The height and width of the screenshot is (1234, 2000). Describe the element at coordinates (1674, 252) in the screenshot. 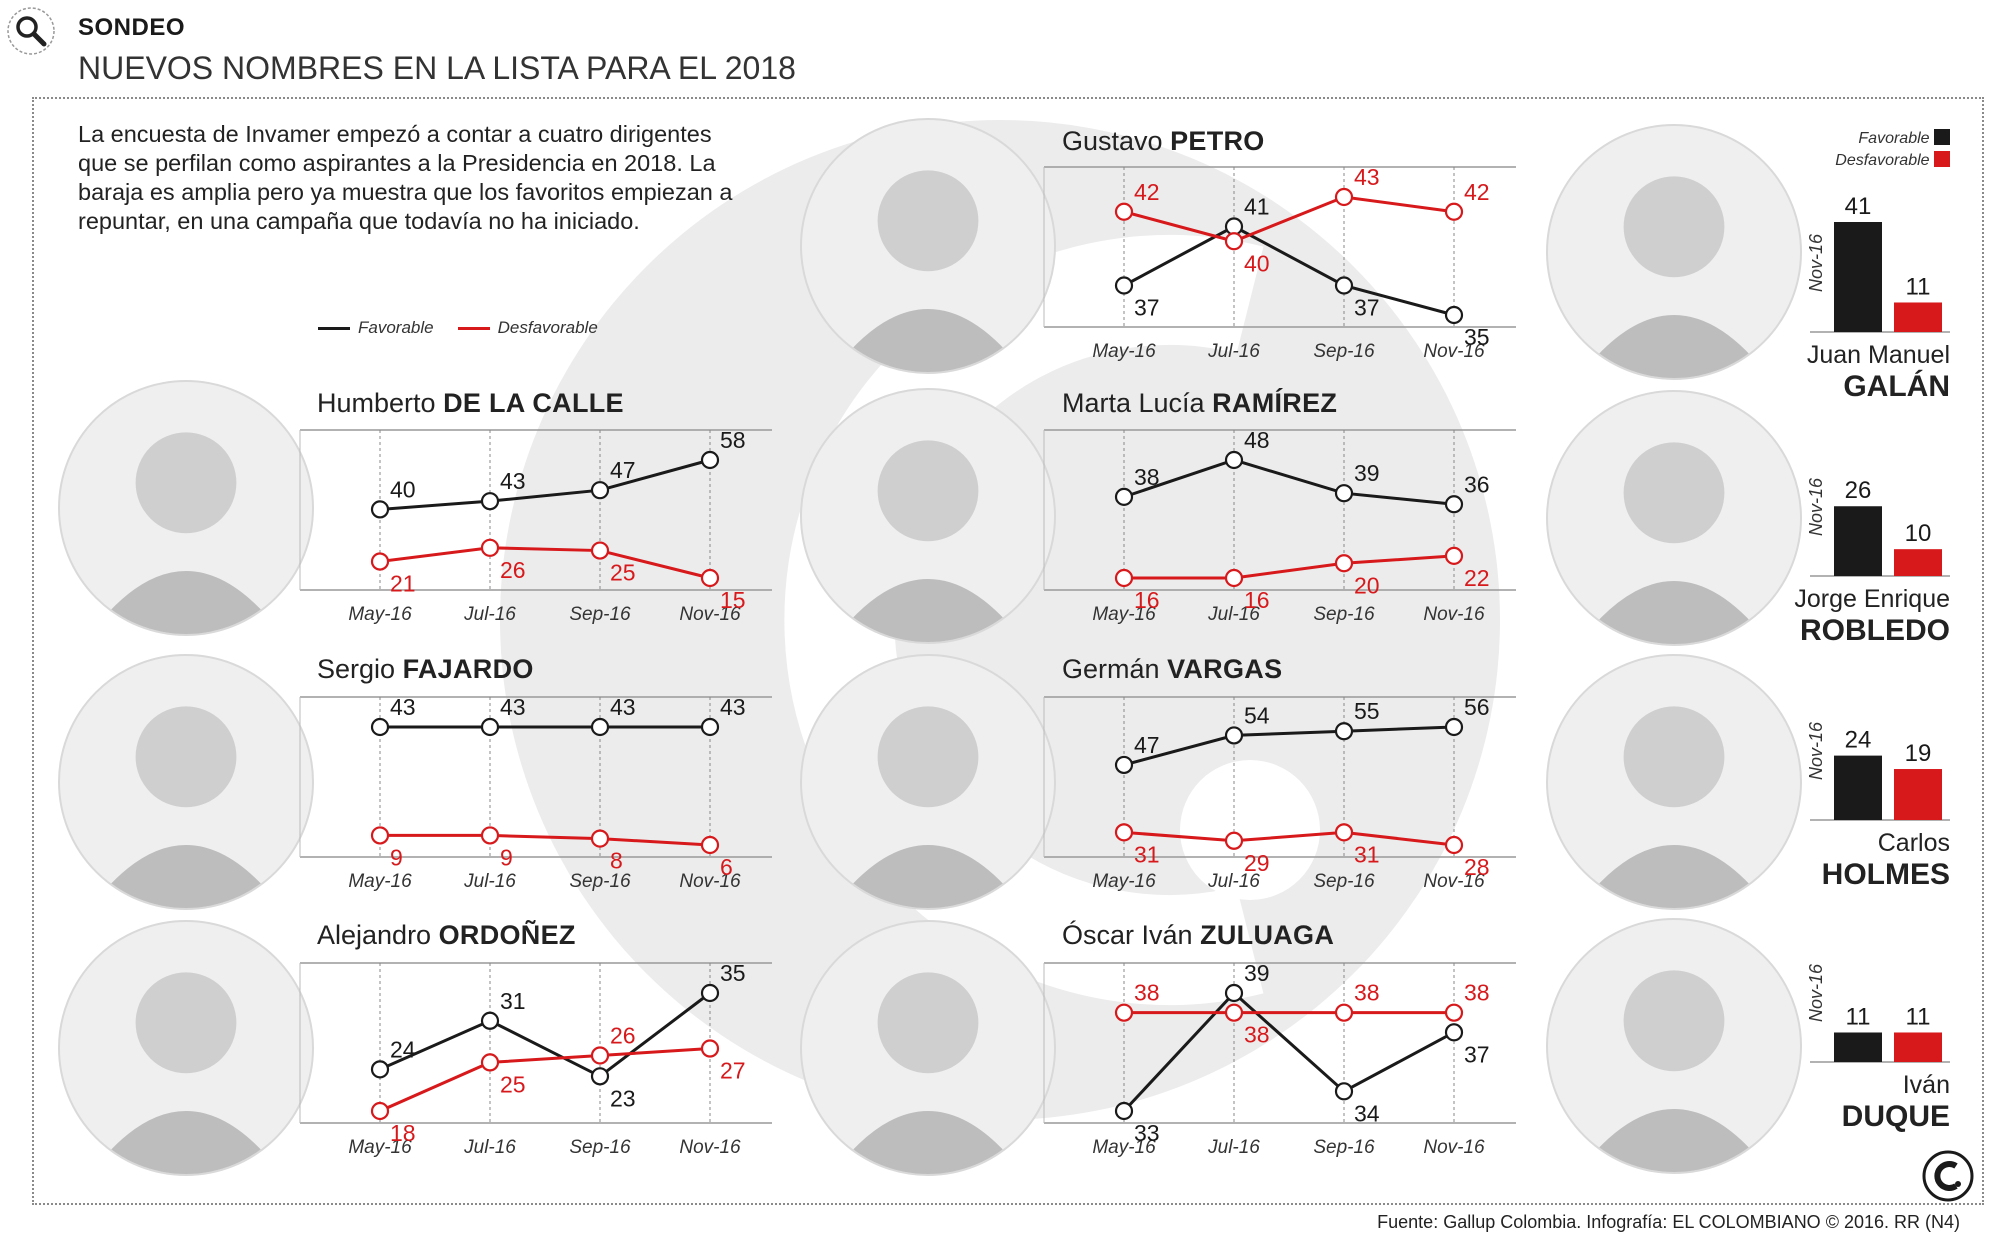

I see `avatar-galan` at that location.